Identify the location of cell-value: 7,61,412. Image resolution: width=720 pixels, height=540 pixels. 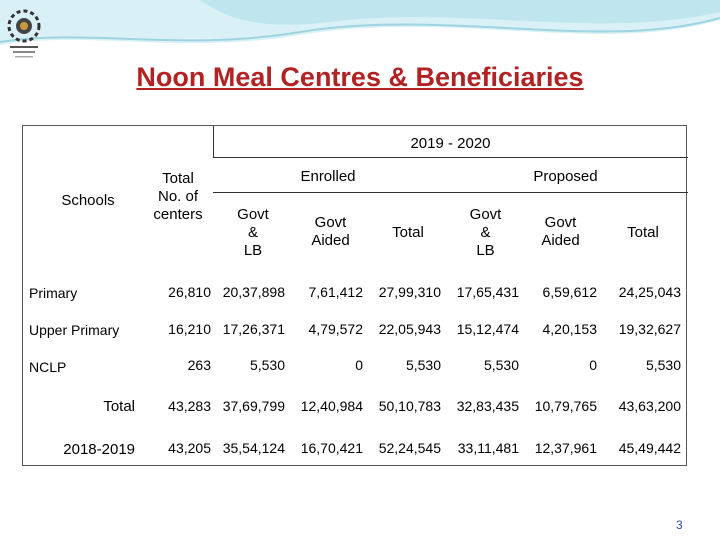
(336, 292).